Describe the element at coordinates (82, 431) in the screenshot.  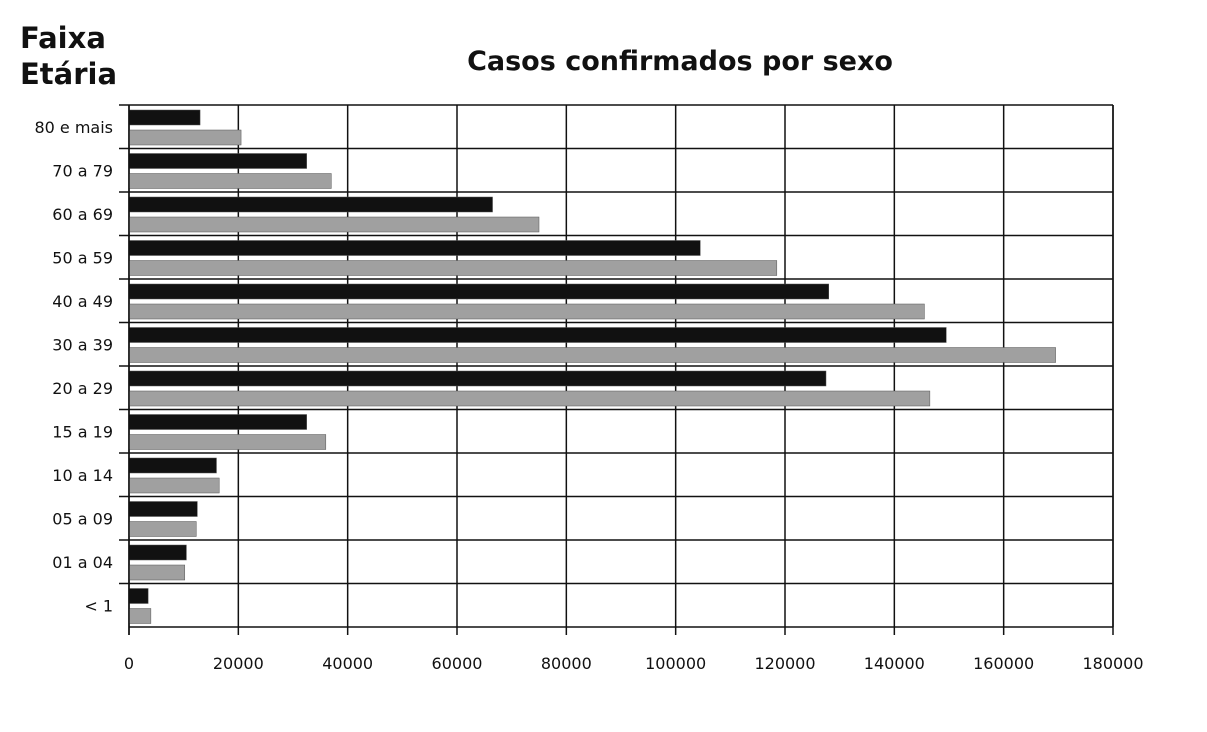
I see `category-label: 15 a 19` at that location.